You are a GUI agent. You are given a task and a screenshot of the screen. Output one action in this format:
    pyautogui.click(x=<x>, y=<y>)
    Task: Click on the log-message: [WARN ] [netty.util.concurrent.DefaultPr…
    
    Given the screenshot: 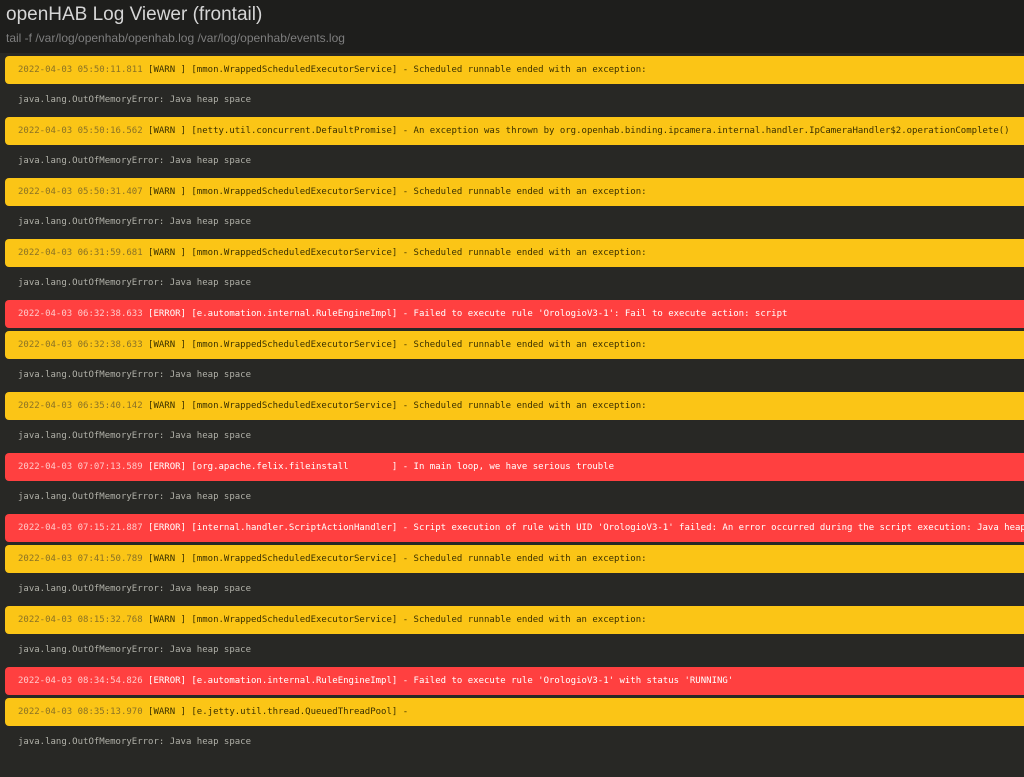 What is the action you would take?
    pyautogui.click(x=576, y=131)
    